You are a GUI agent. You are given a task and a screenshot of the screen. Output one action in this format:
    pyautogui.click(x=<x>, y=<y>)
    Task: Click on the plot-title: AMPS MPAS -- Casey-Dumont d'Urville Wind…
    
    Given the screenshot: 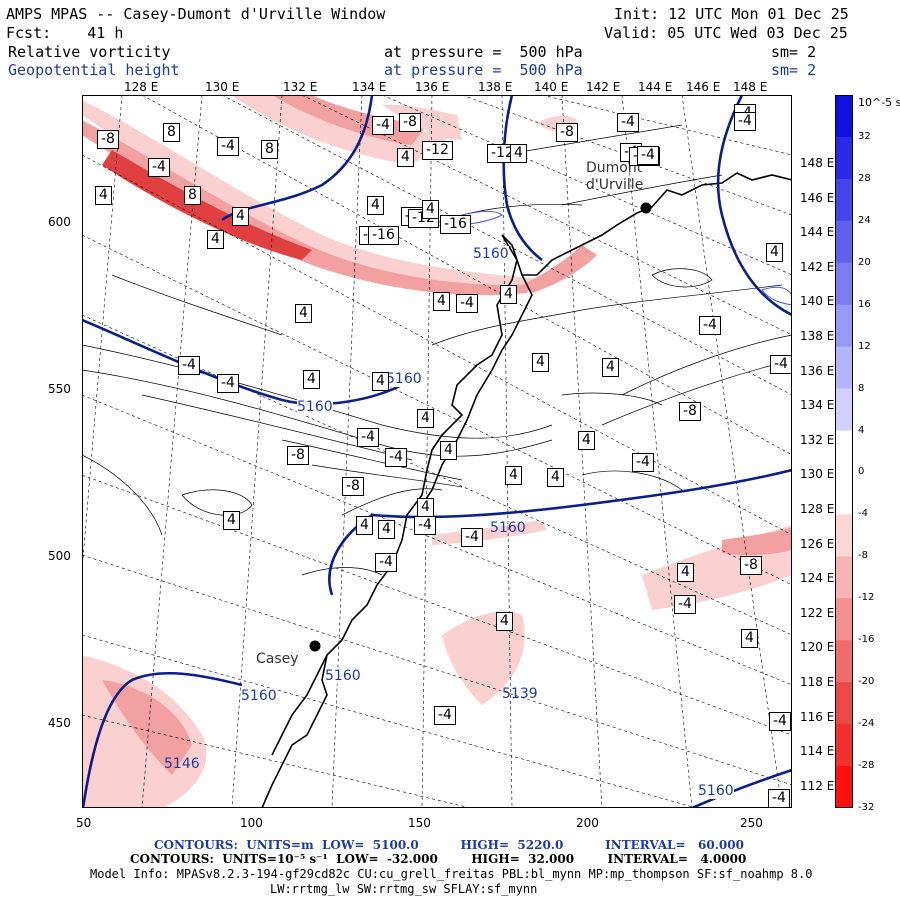 What is the action you would take?
    pyautogui.click(x=196, y=14)
    